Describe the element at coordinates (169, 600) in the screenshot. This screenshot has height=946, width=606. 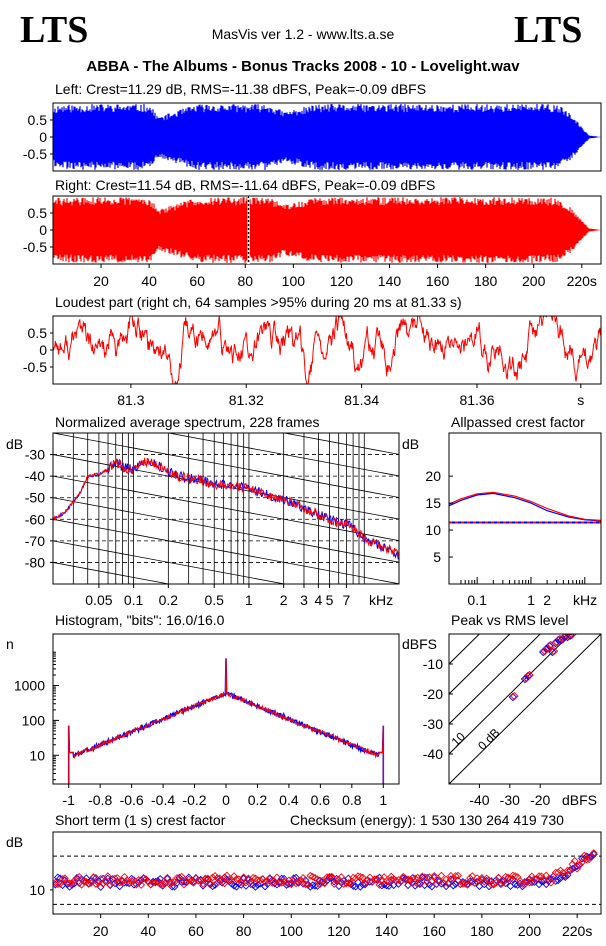
I see `spectrum-xtick-label: 0.2` at that location.